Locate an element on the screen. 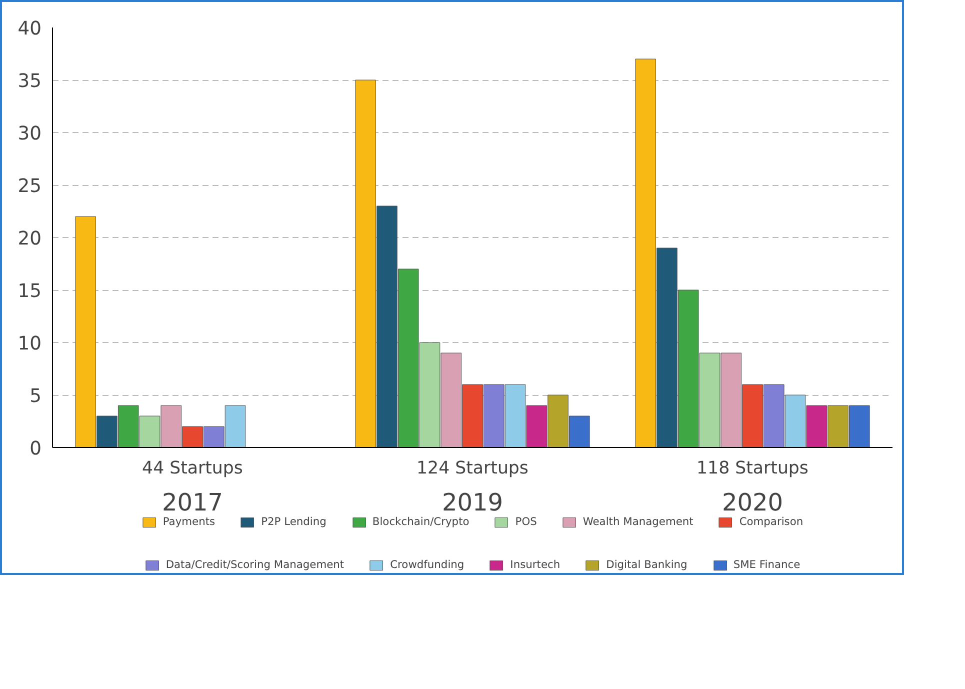 This screenshot has height=689, width=965. legend-label: P2P Lending is located at coordinates (293, 521).